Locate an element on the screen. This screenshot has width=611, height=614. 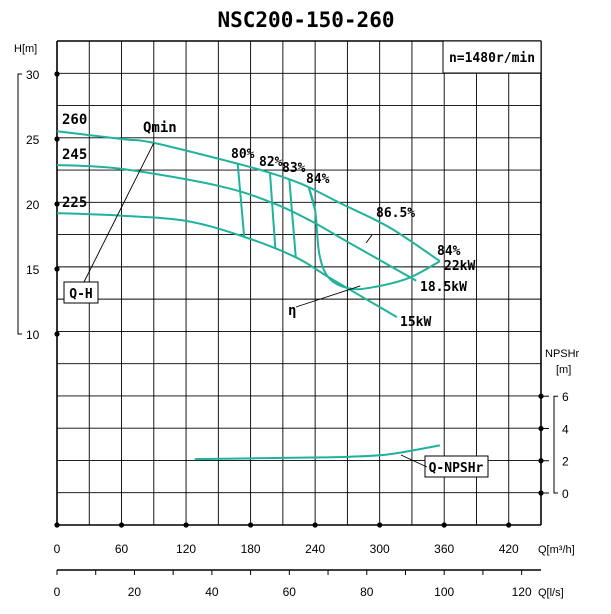
x-tick-label: 360 is located at coordinates (444, 549).